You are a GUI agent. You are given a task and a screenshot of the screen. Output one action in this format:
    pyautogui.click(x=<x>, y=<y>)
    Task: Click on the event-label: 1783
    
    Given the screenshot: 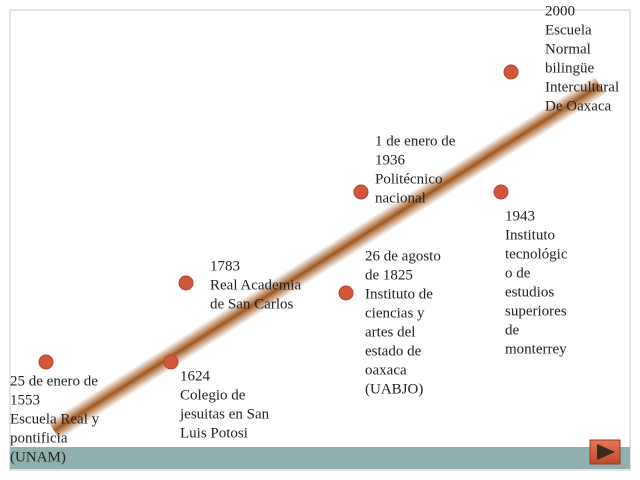 What is the action you would take?
    pyautogui.click(x=225, y=267)
    